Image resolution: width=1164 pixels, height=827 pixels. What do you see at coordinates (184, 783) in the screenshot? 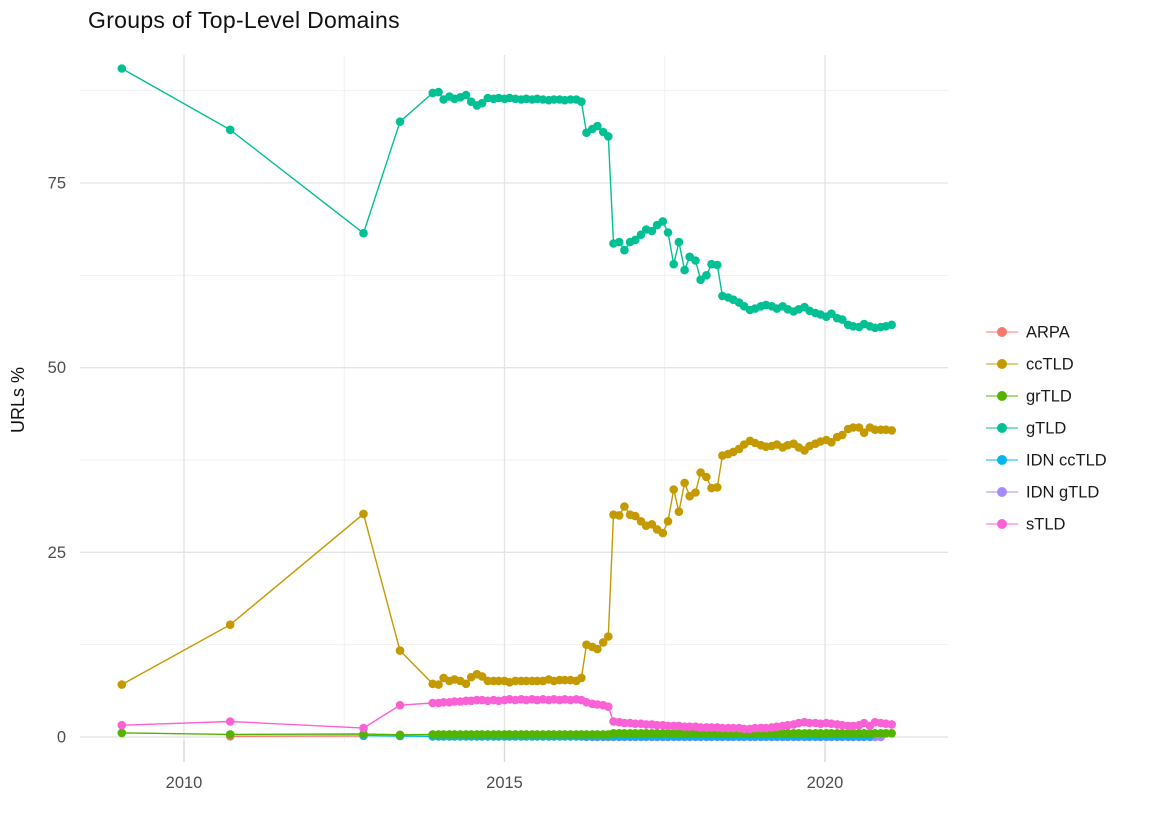
I see `x-tick-label: 2010` at bounding box center [184, 783].